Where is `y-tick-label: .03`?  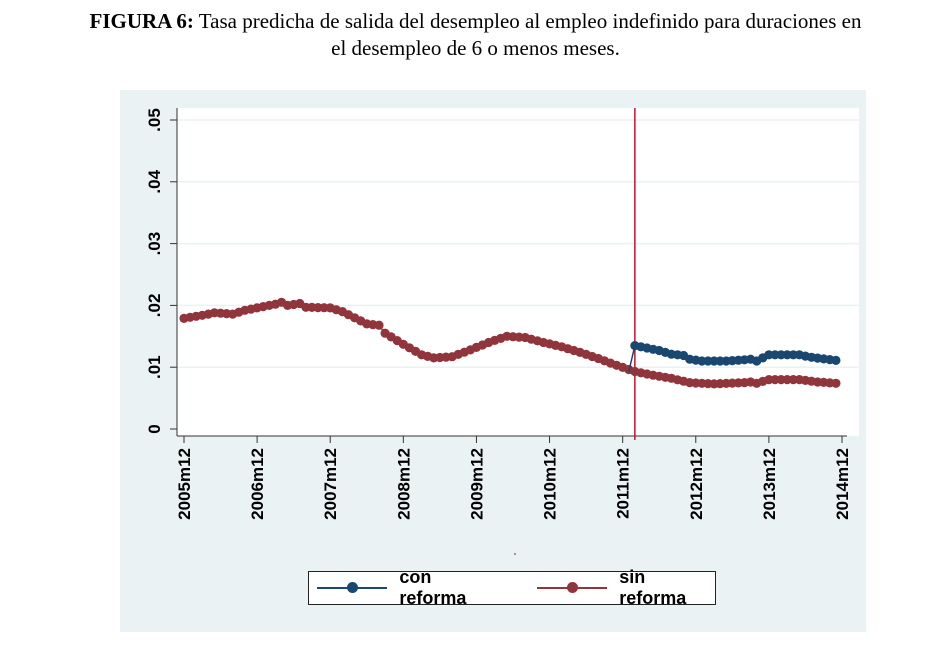
y-tick-label: .03 is located at coordinates (154, 244).